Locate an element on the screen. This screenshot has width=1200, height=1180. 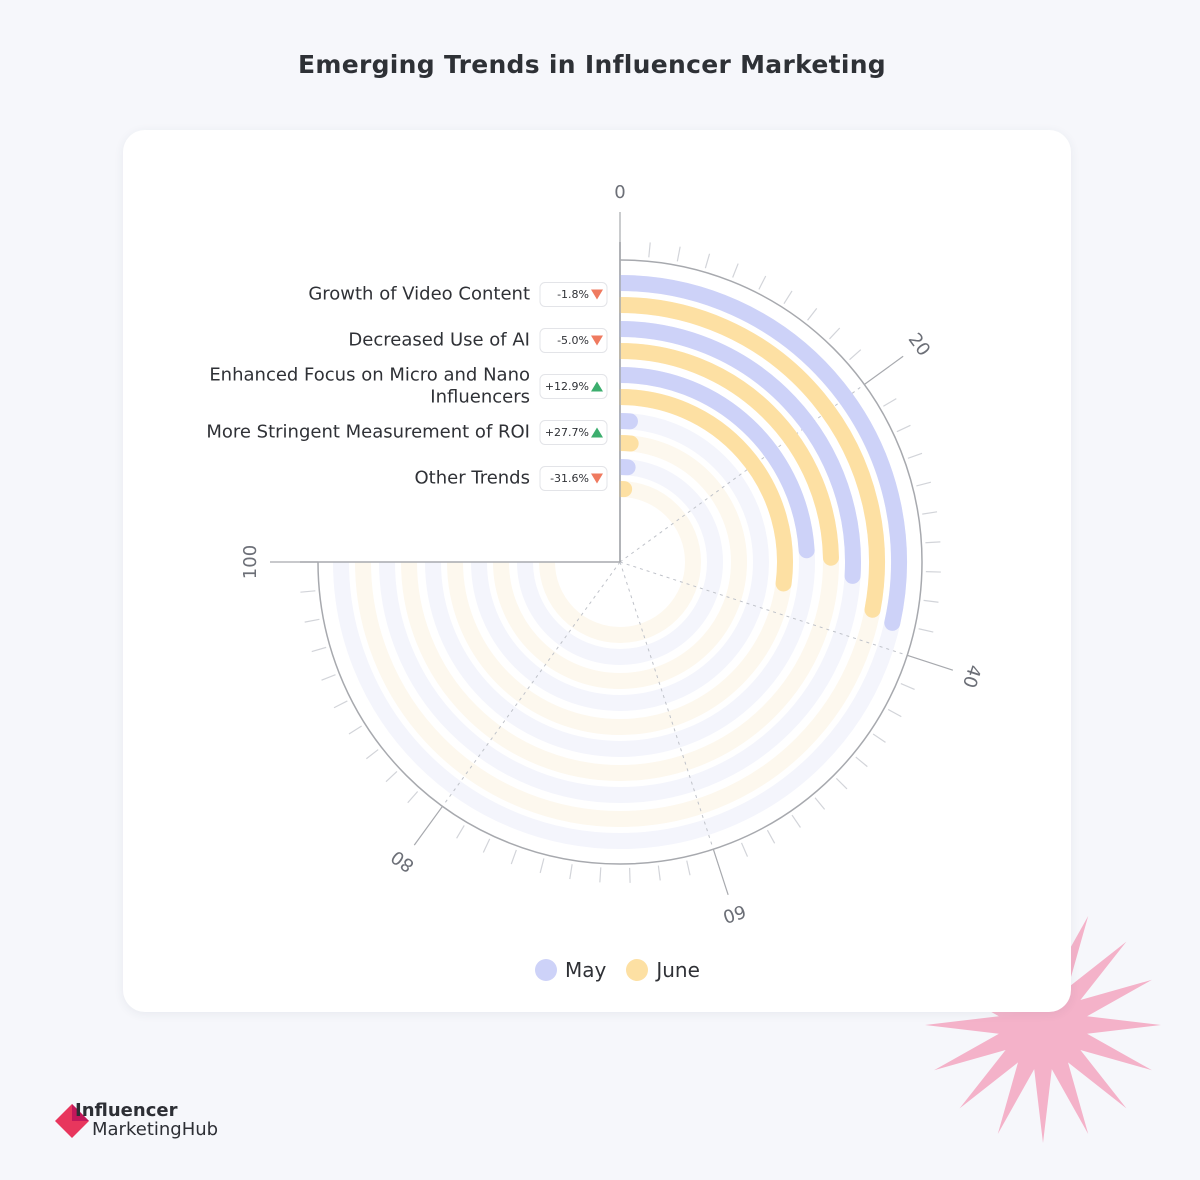
bar-start-mask is located at coordinates (613, 388).